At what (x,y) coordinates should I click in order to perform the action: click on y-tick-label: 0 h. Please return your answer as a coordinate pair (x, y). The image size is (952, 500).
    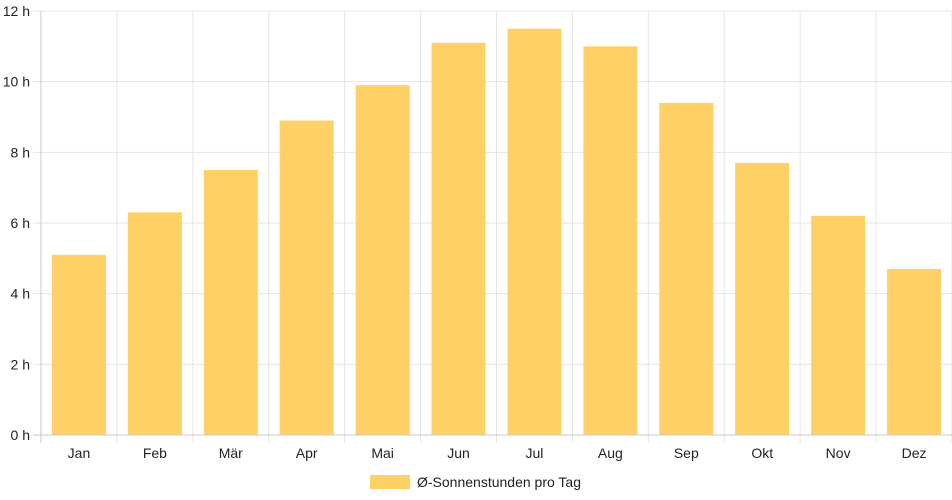
    Looking at the image, I should click on (20, 435).